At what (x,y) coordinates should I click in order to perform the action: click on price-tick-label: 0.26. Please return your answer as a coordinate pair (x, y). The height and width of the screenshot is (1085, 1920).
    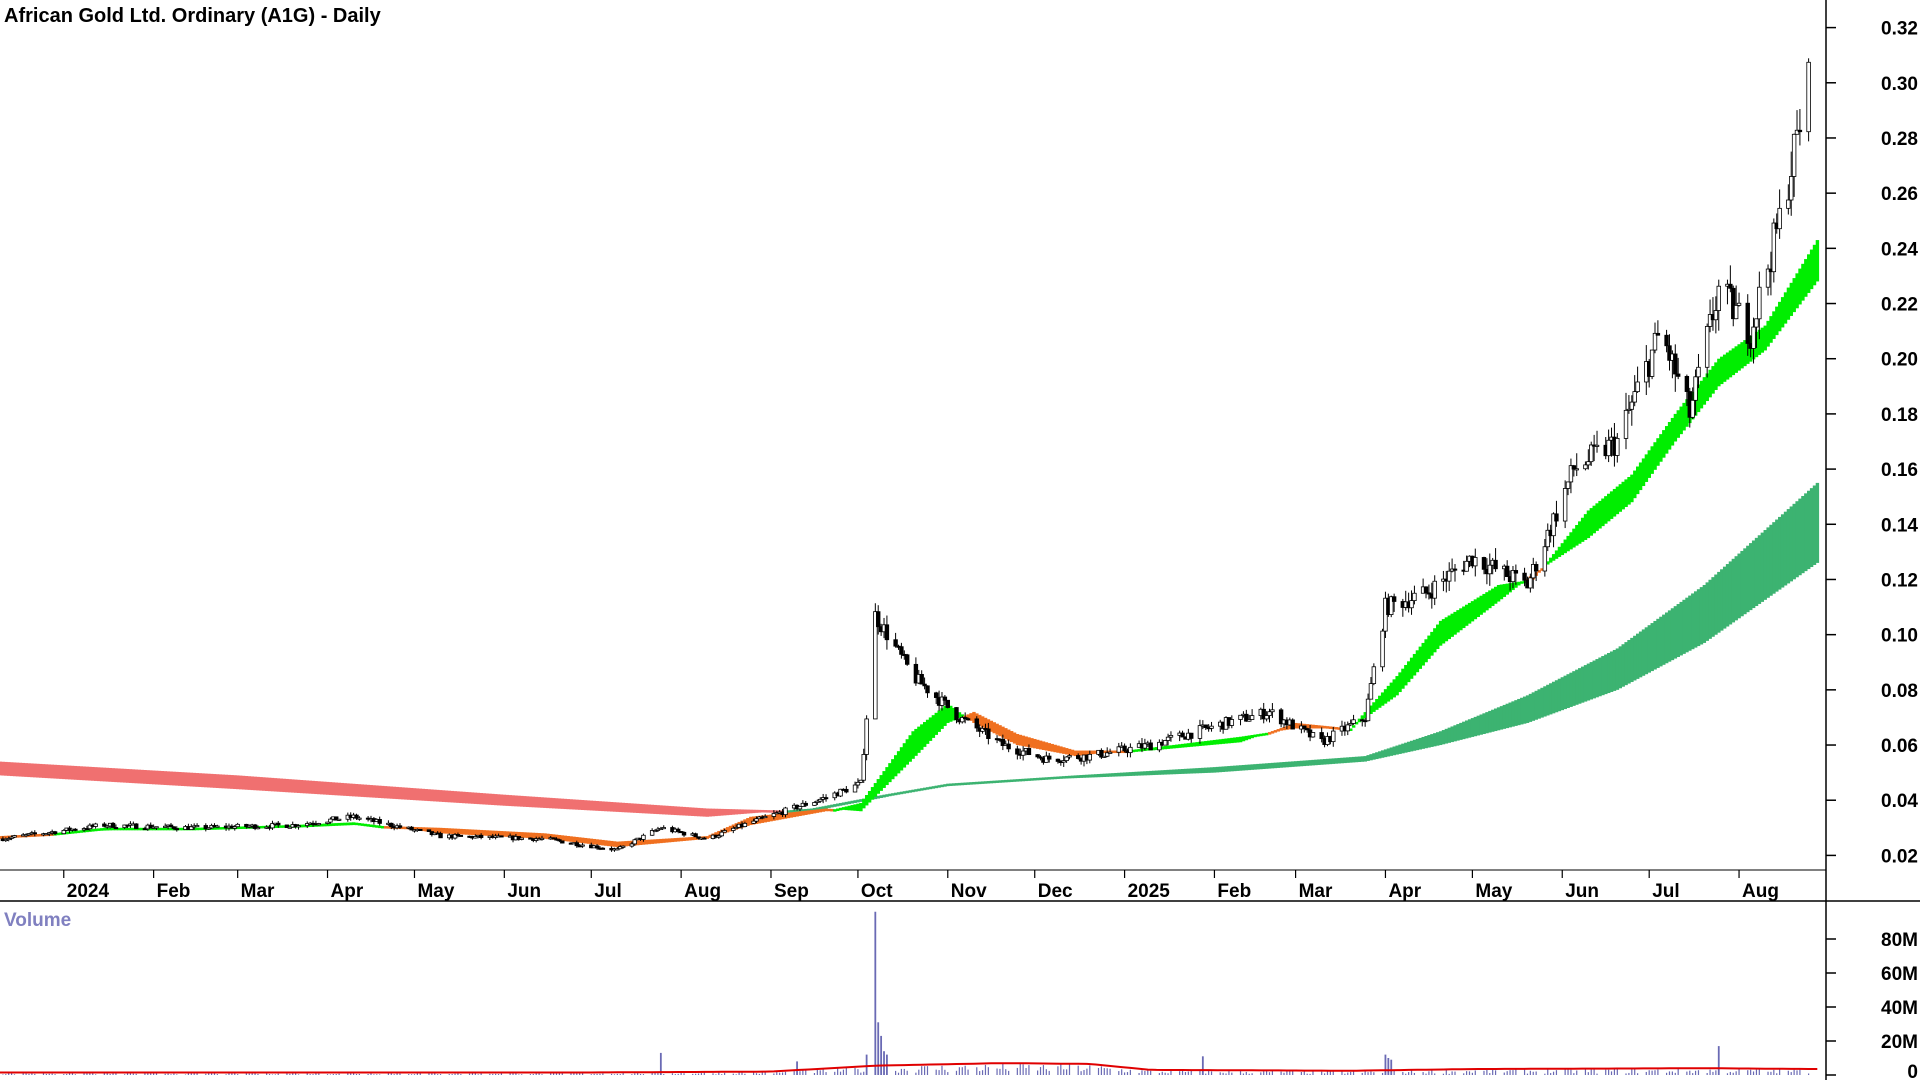
    Looking at the image, I should click on (1899, 194).